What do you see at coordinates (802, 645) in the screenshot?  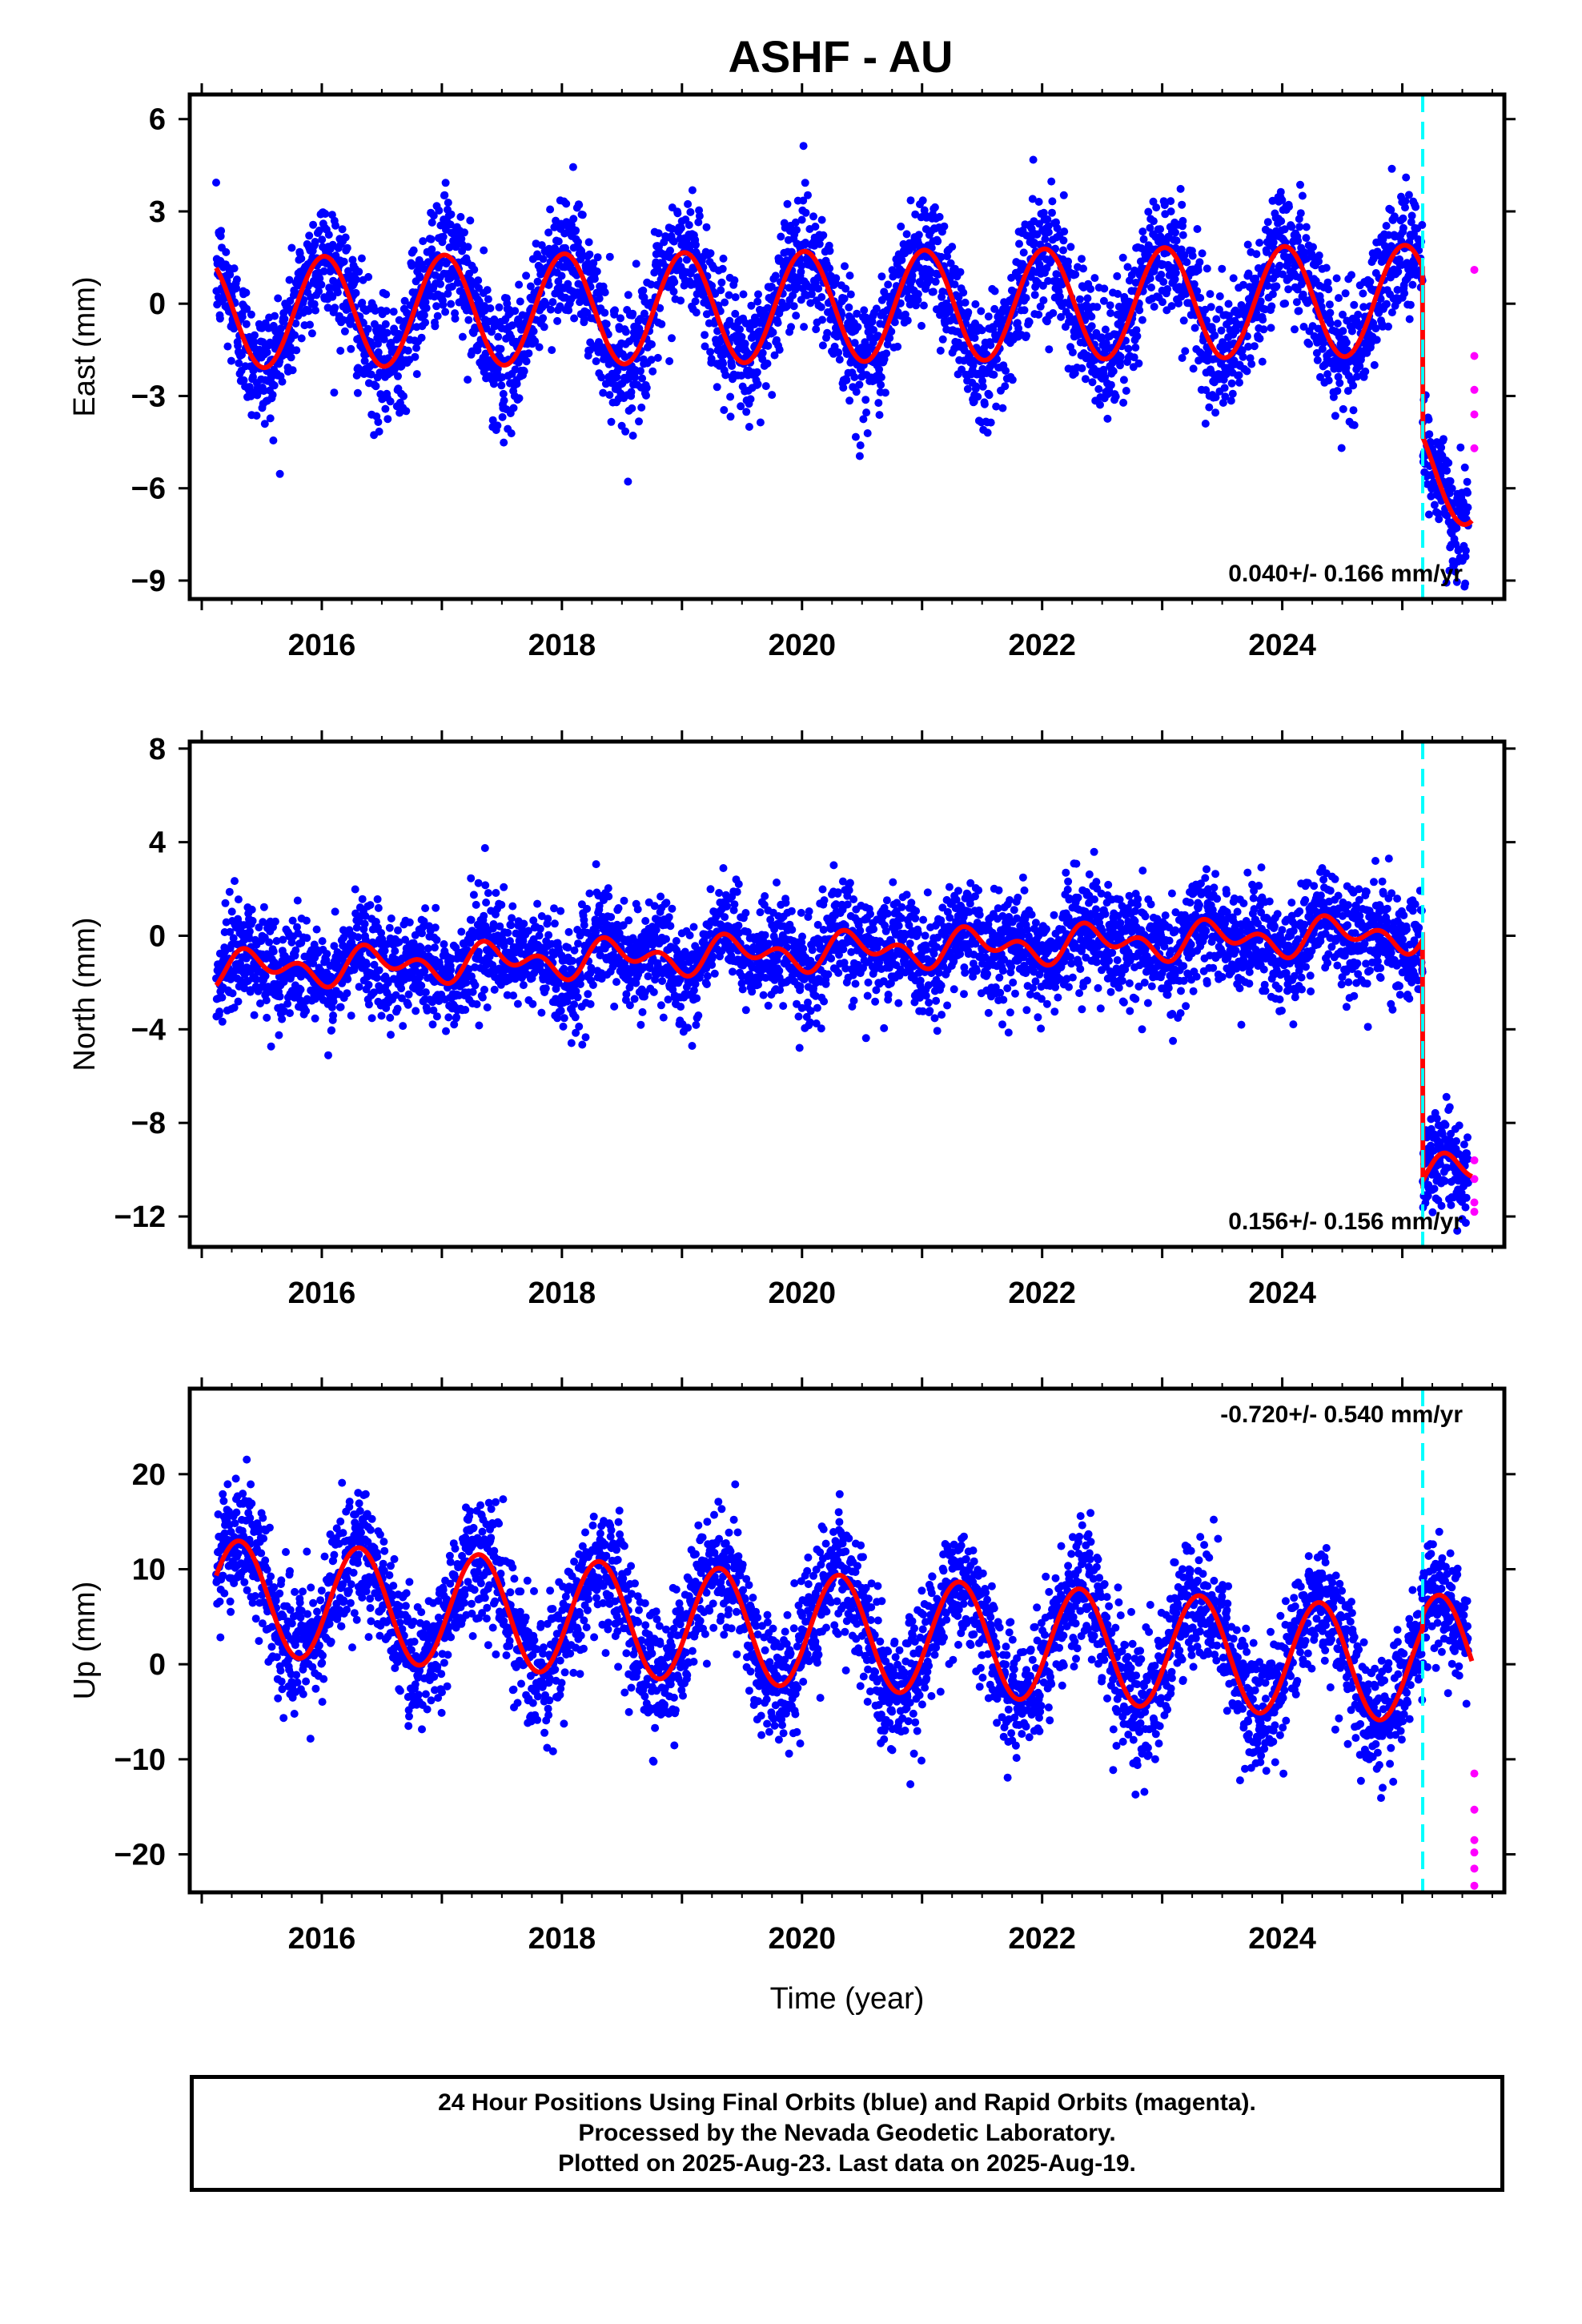 I see `x-tick-label: 2020` at bounding box center [802, 645].